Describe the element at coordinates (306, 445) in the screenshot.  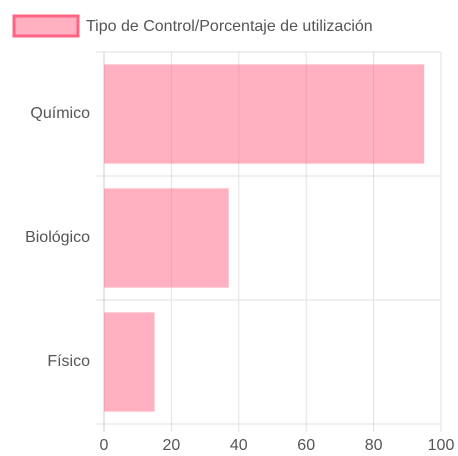
I see `x-tick-label: 60` at that location.